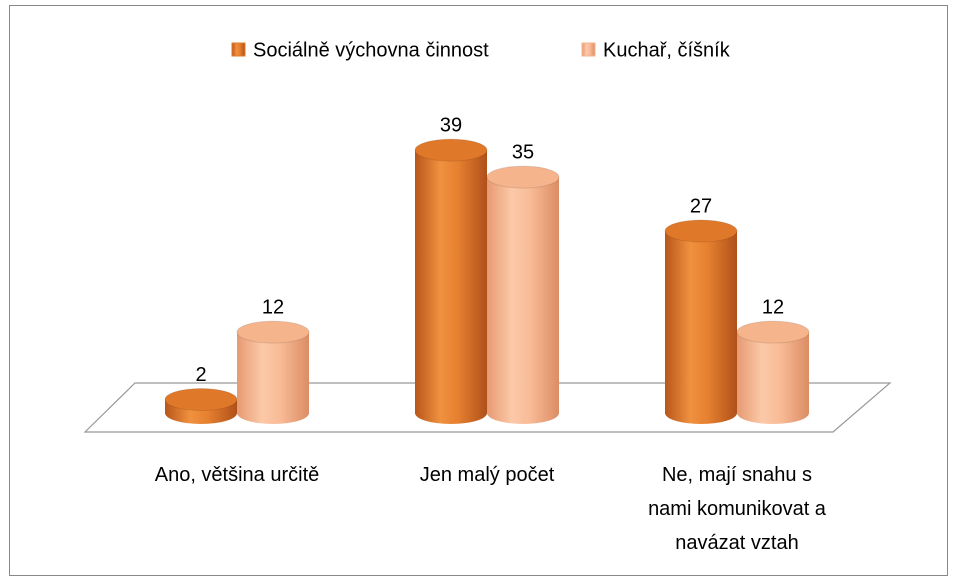 The height and width of the screenshot is (586, 957). What do you see at coordinates (237, 475) in the screenshot?
I see `x-tick-label: Ano, většina určitě` at bounding box center [237, 475].